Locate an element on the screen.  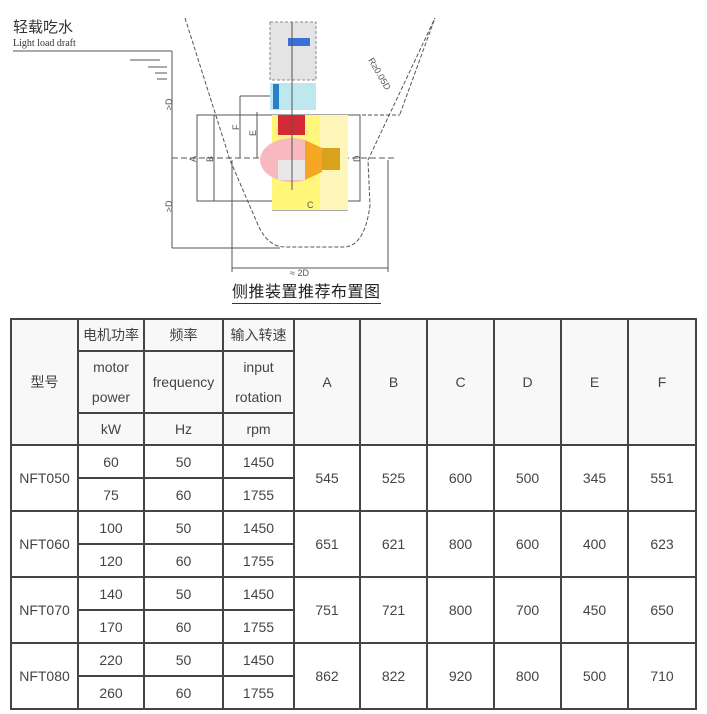
dim-c-cell: 920 is located at coordinates (460, 676).